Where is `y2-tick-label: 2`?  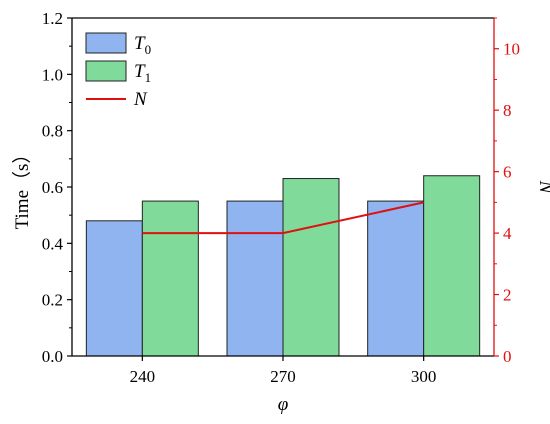 y2-tick-label: 2 is located at coordinates (507, 295).